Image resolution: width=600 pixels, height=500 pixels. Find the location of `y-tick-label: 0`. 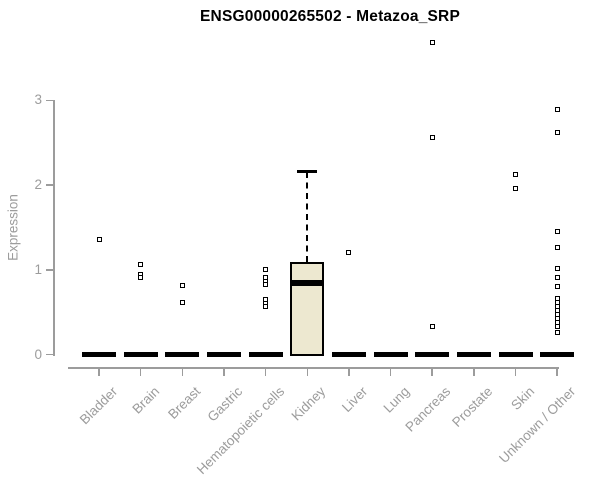

y-tick-label: 0 is located at coordinates (38, 354).